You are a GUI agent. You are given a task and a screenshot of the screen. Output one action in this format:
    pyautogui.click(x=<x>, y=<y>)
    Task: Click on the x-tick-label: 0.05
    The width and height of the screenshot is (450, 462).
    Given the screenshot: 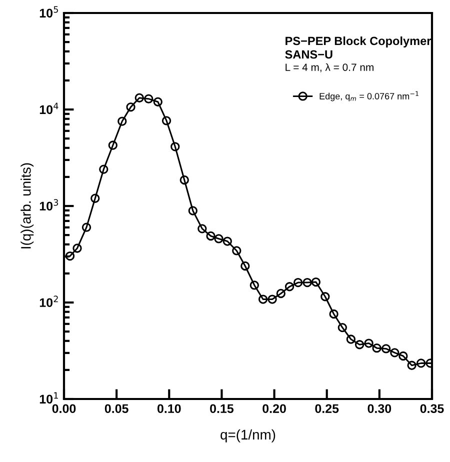 What is the action you would take?
    pyautogui.click(x=116, y=409)
    